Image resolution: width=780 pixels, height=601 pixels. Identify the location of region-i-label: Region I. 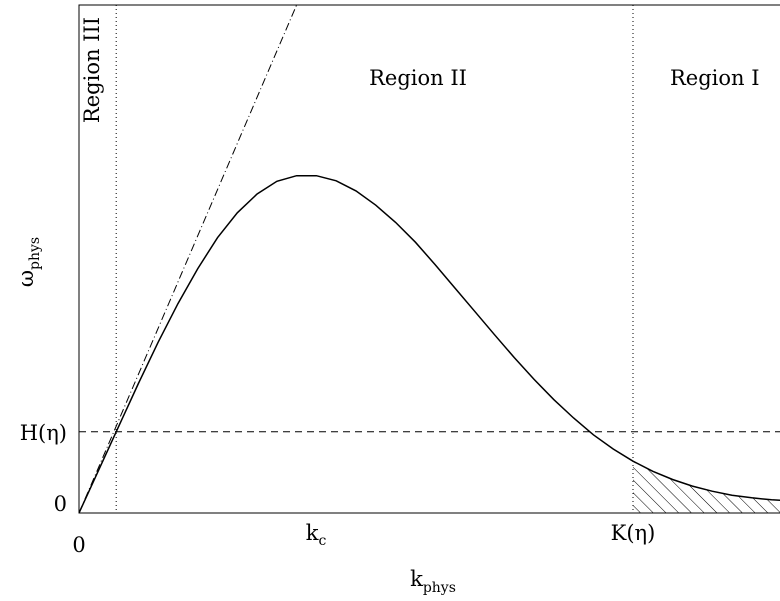
(715, 78).